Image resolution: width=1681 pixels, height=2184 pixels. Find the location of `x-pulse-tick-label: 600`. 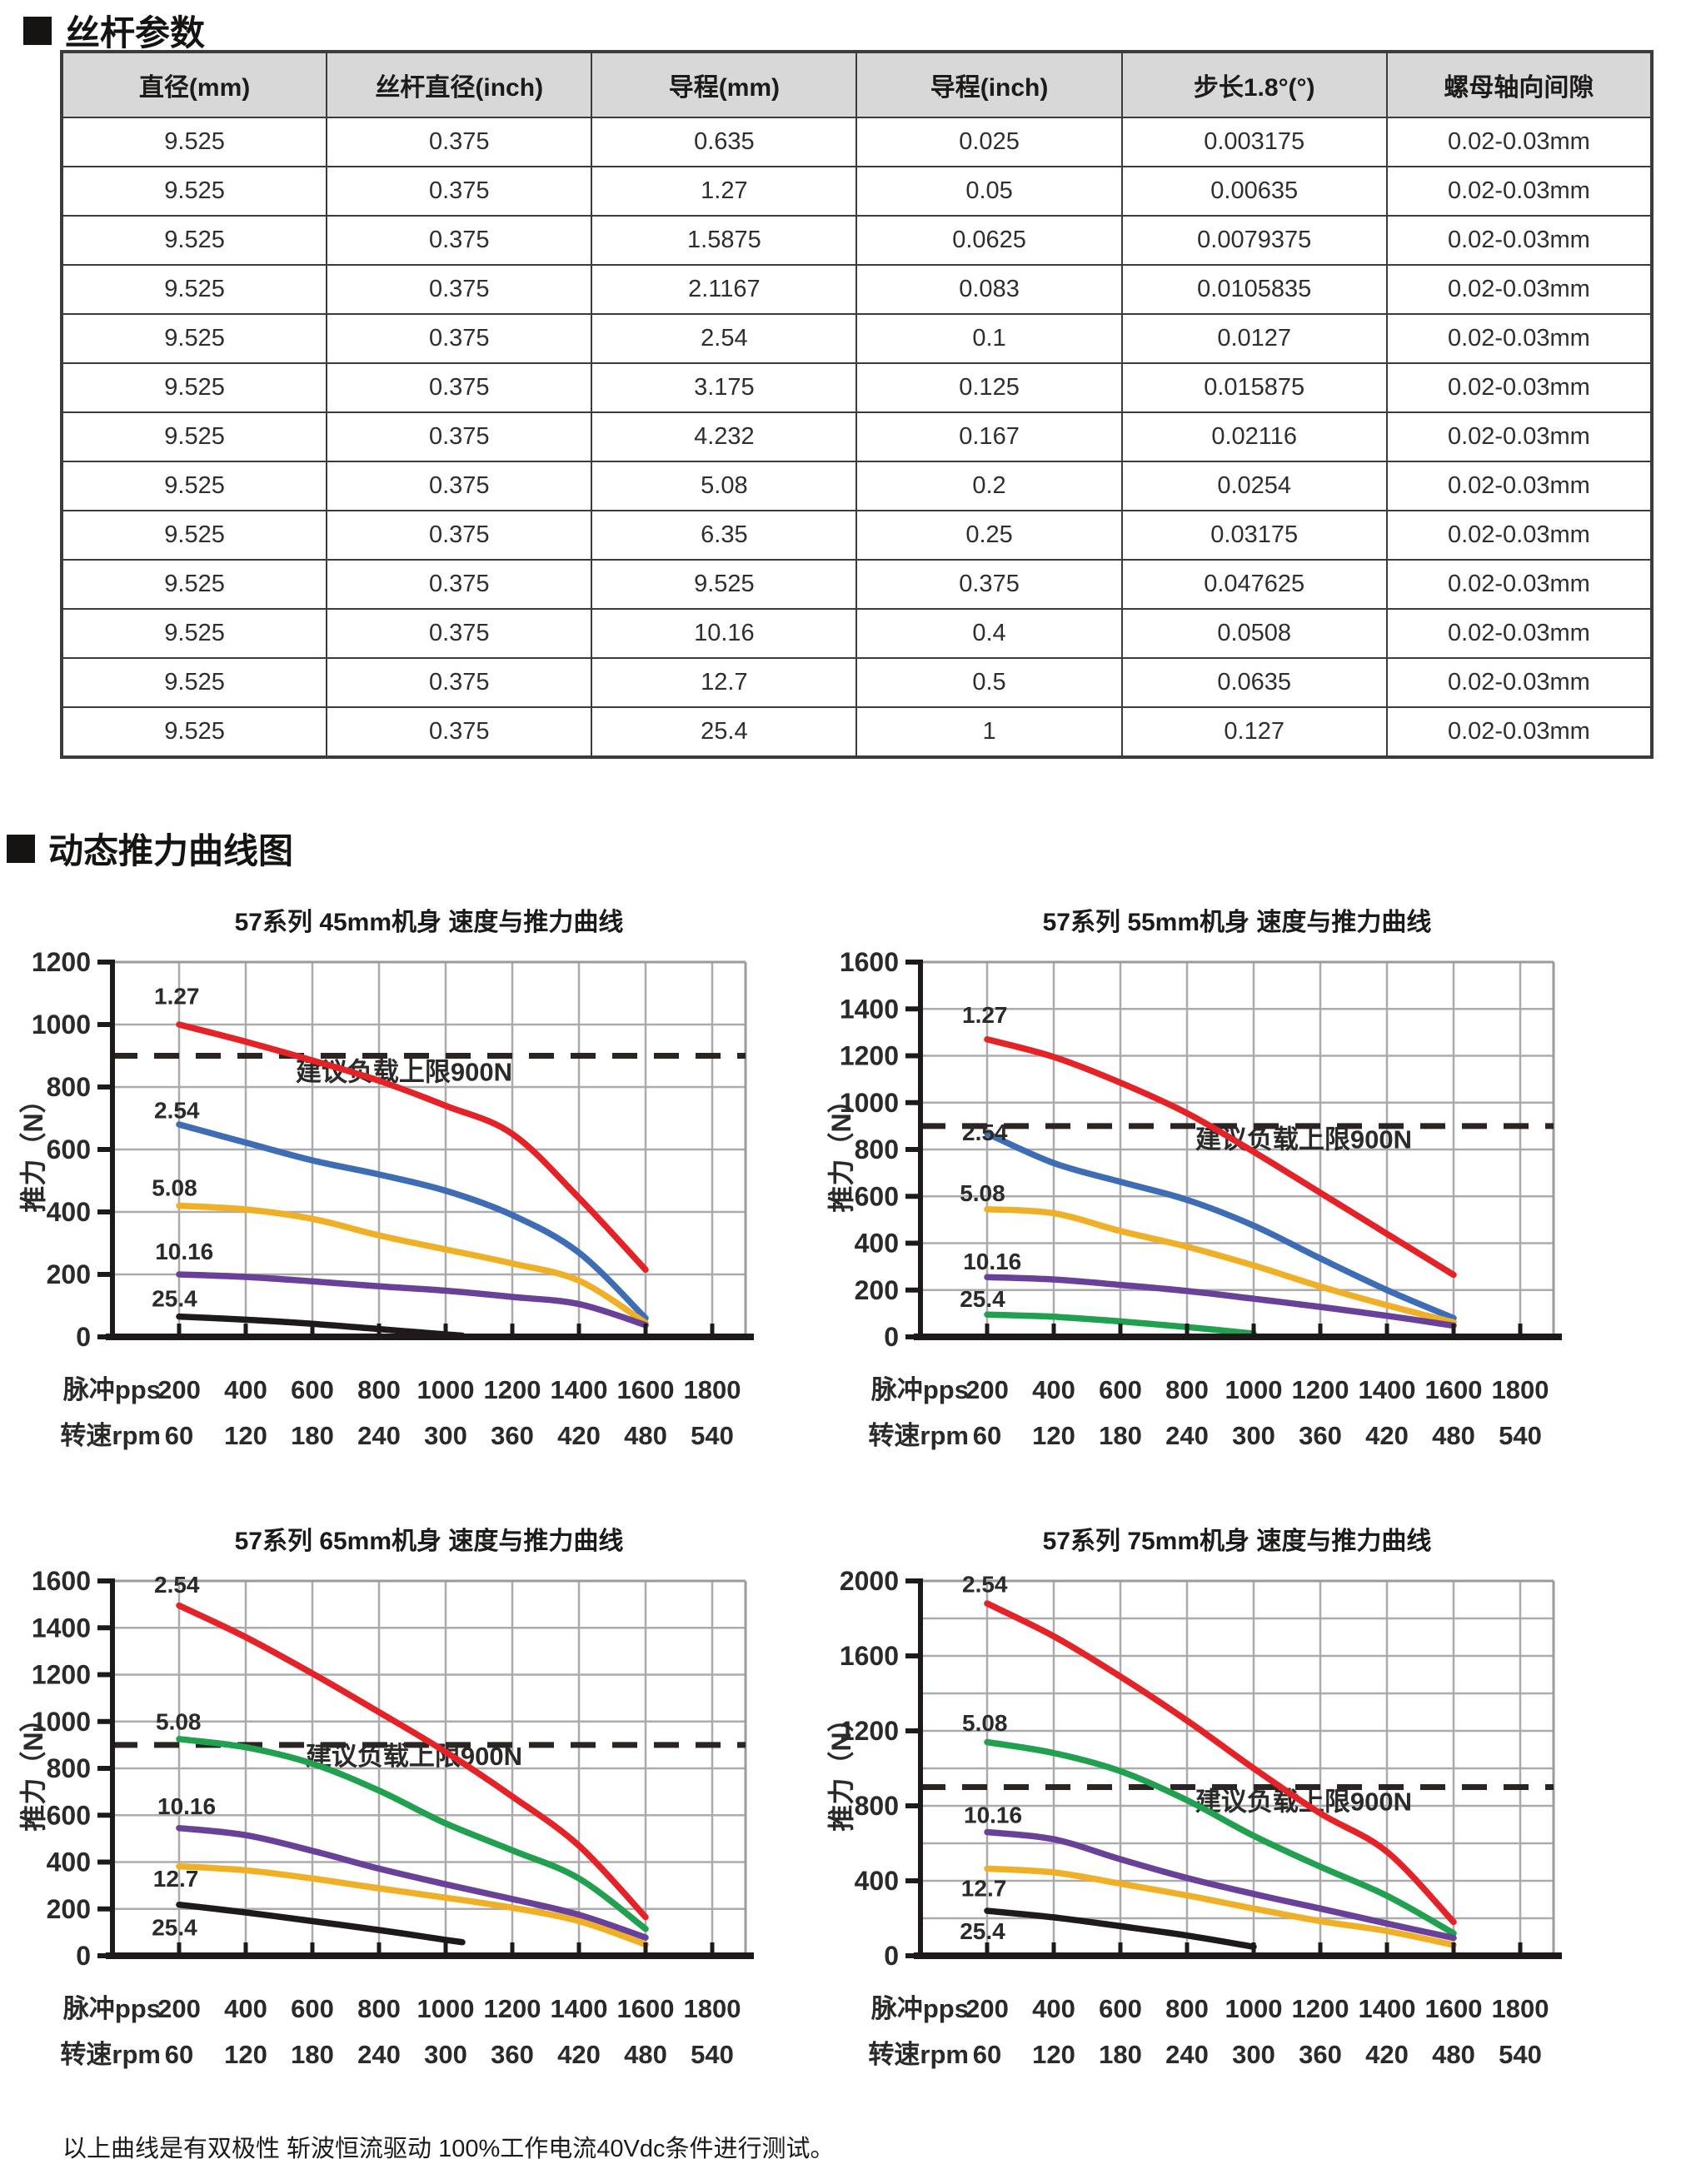

x-pulse-tick-label: 600 is located at coordinates (1120, 2008).